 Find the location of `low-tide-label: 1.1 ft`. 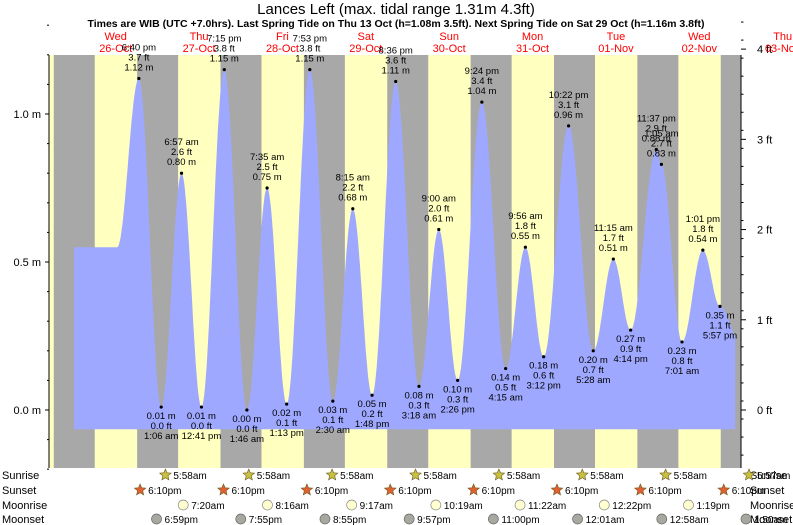

low-tide-label: 1.1 ft is located at coordinates (719, 325).